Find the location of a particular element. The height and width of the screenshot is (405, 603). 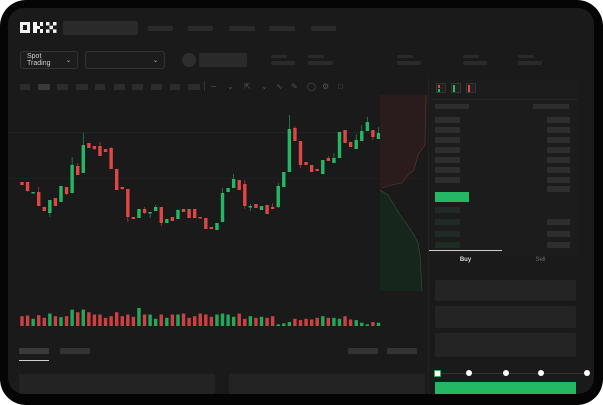

orderbook-header-amount is located at coordinates (551, 106).